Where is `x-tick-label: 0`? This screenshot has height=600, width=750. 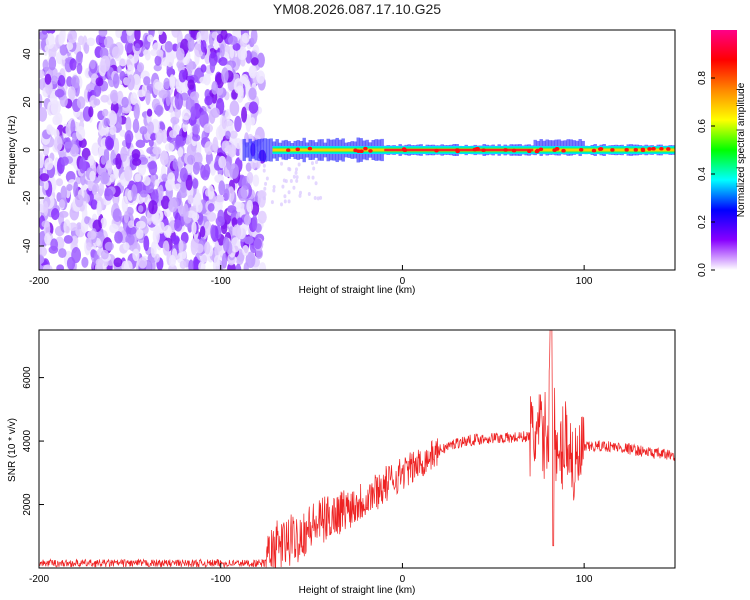 x-tick-label: 0 is located at coordinates (403, 579).